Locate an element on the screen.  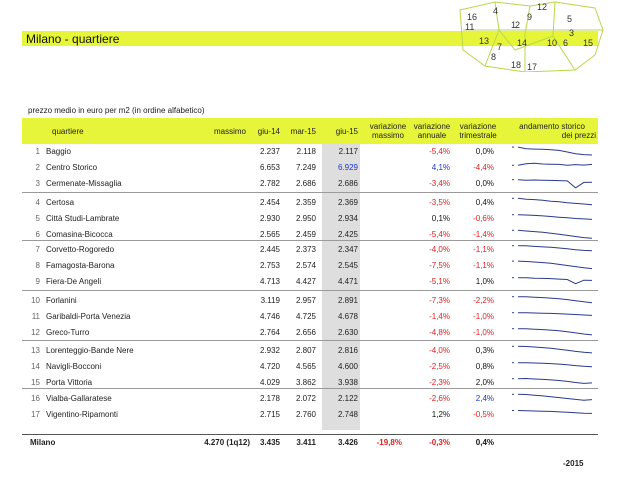
map-label-17: 17 is located at coordinates (532, 67).